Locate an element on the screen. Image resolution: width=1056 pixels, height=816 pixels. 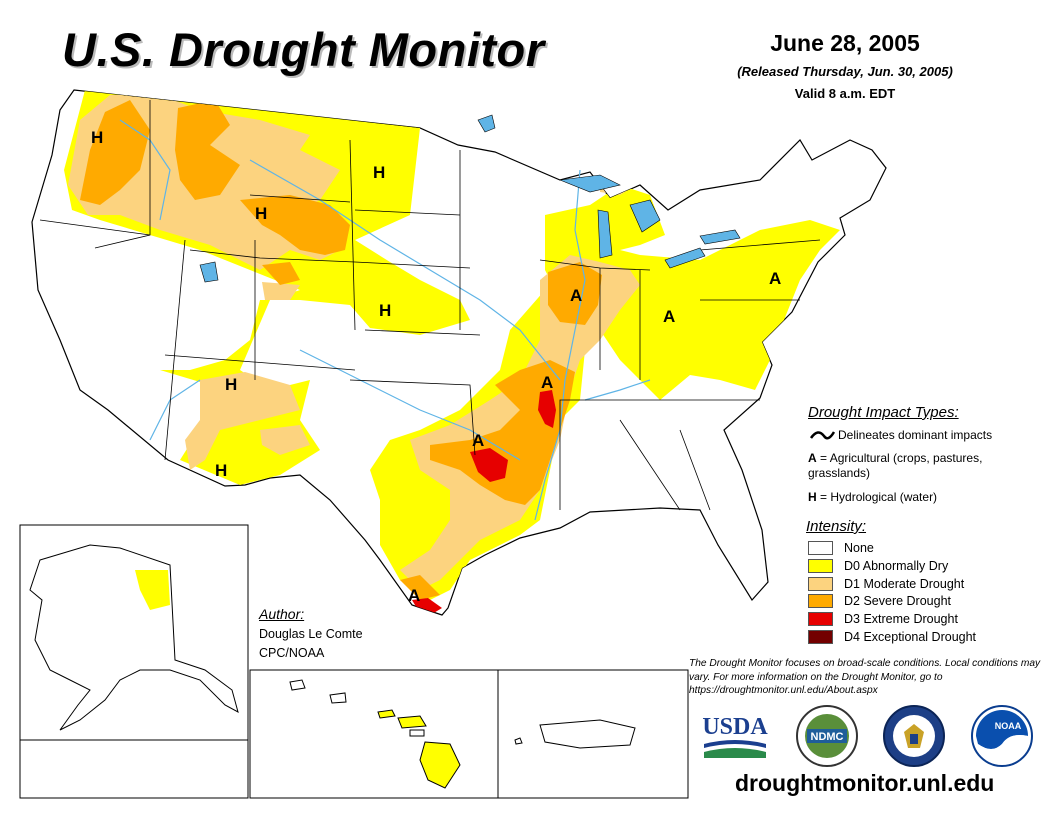
author-org: CPC/NOAA is located at coordinates (292, 653).